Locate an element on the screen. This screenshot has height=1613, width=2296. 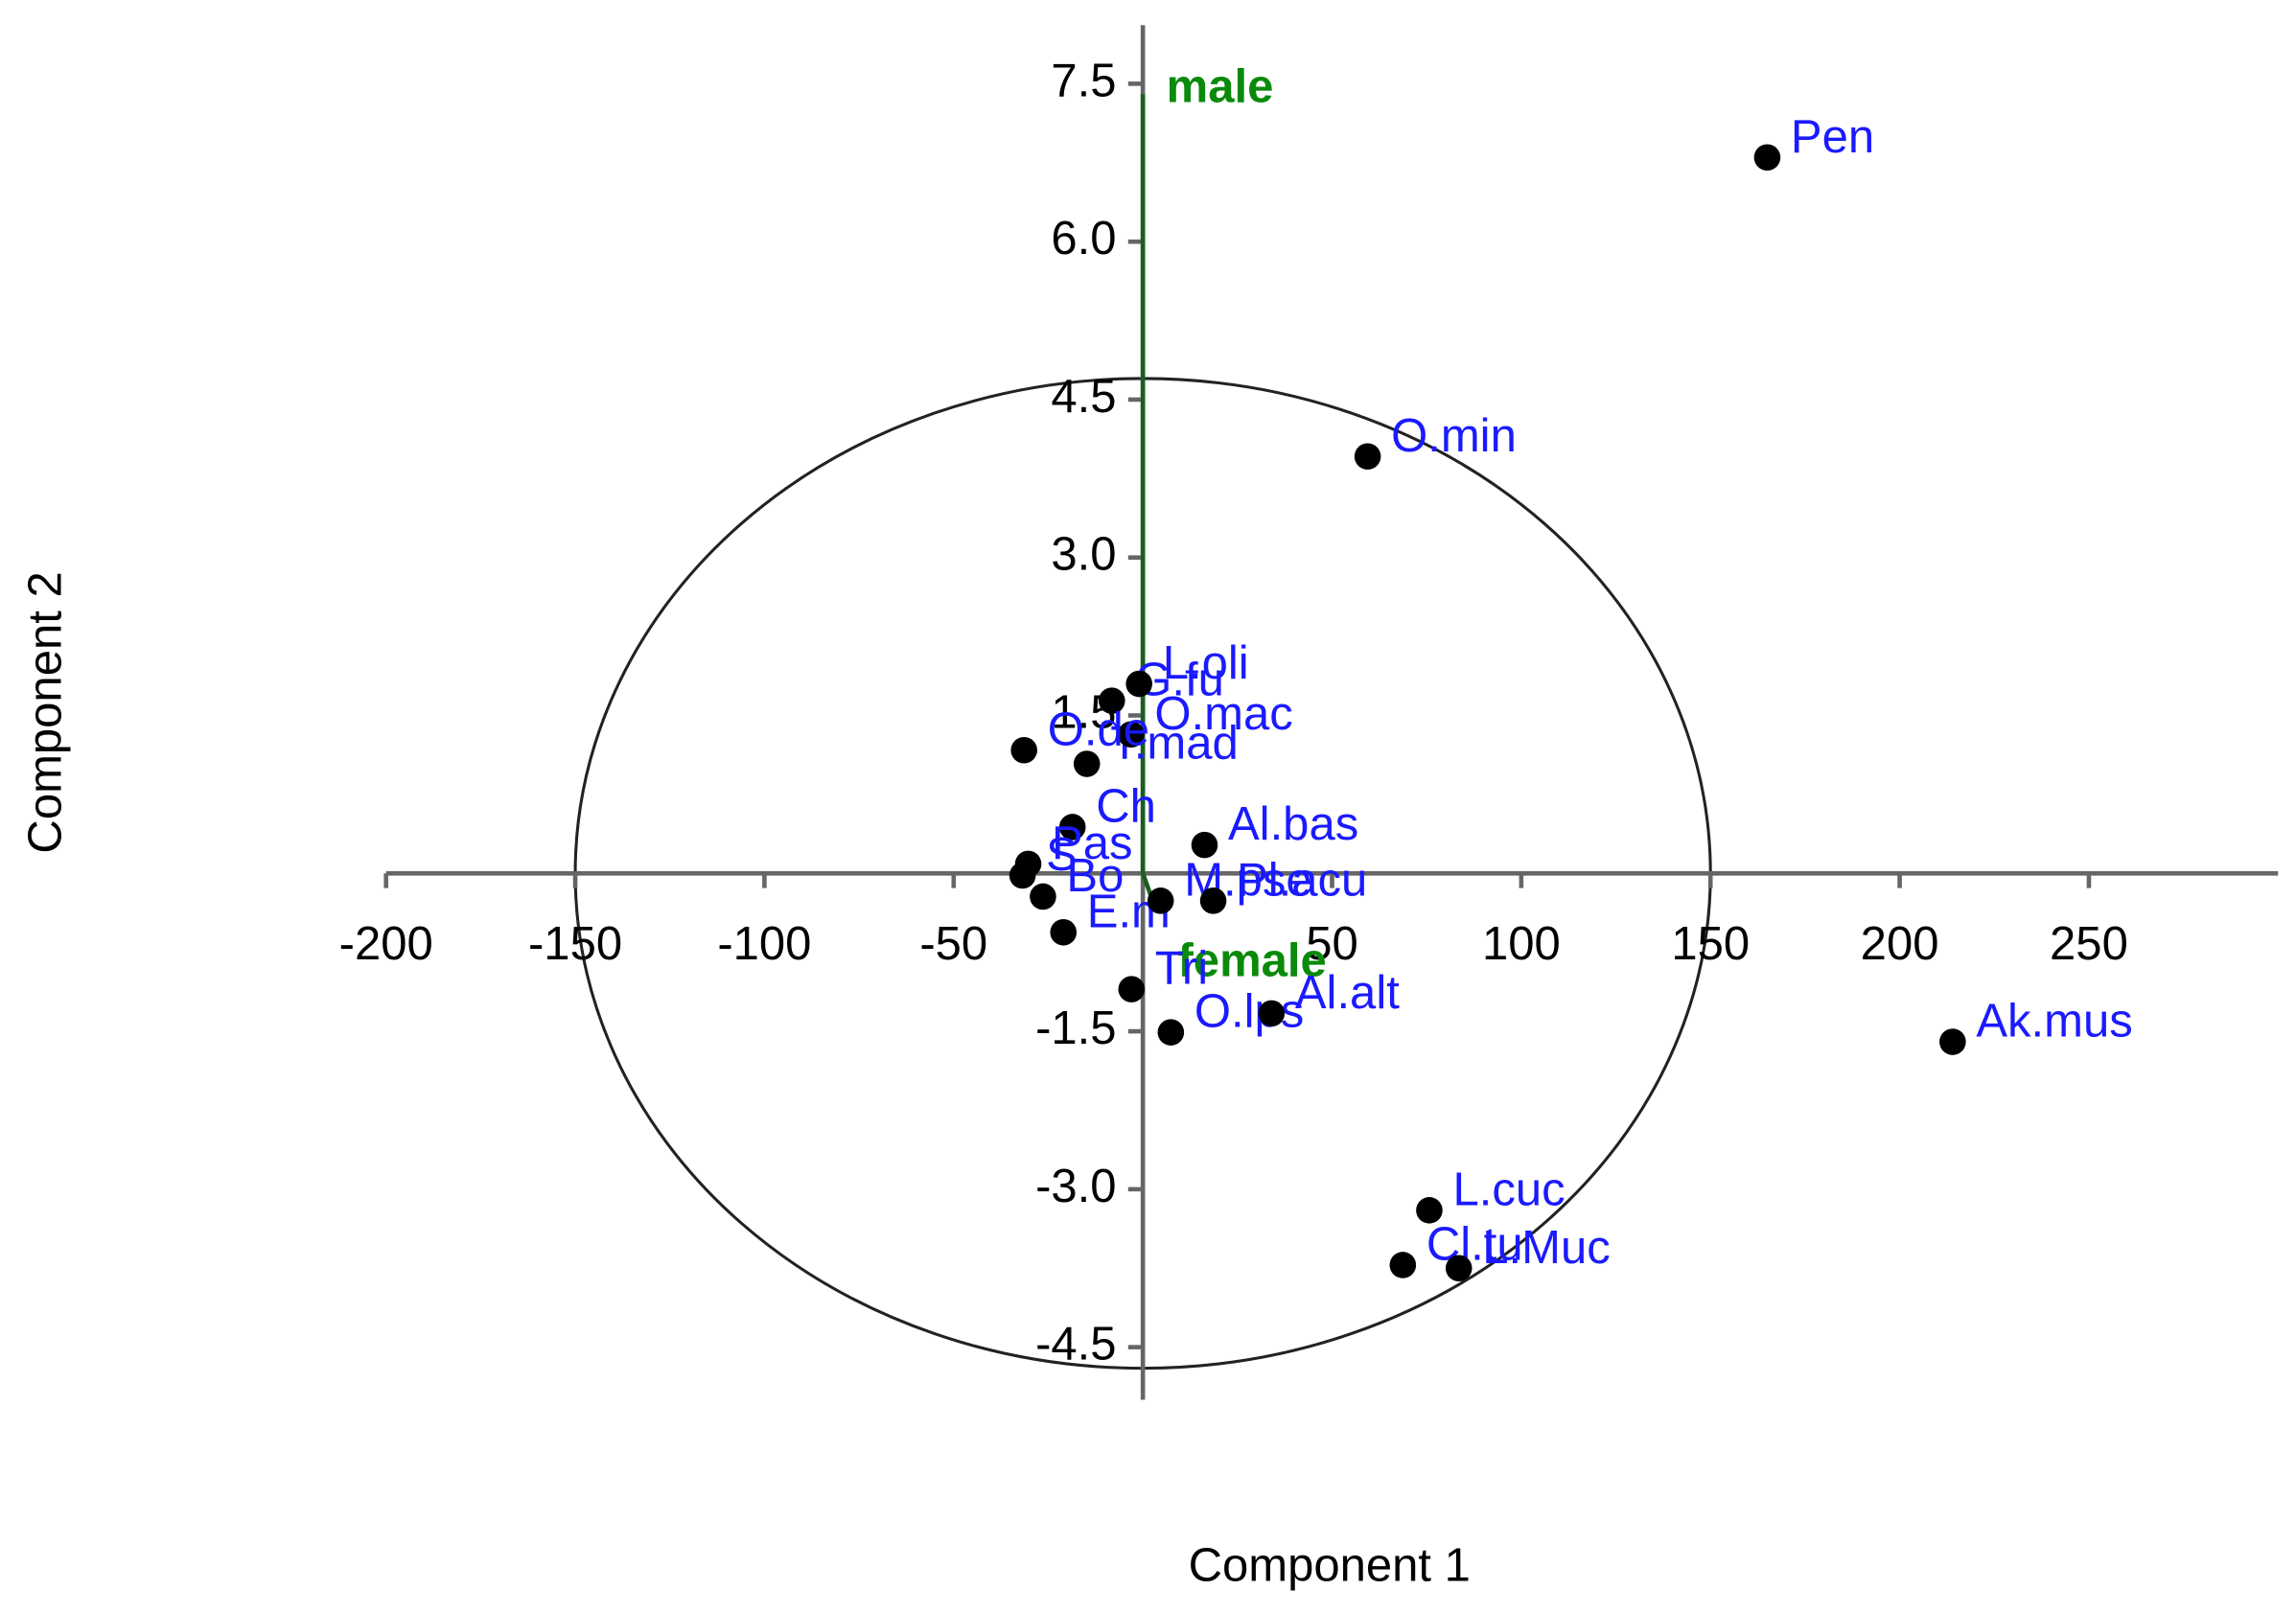
point-label: L.Muc is located at coordinates (1546, 1248).